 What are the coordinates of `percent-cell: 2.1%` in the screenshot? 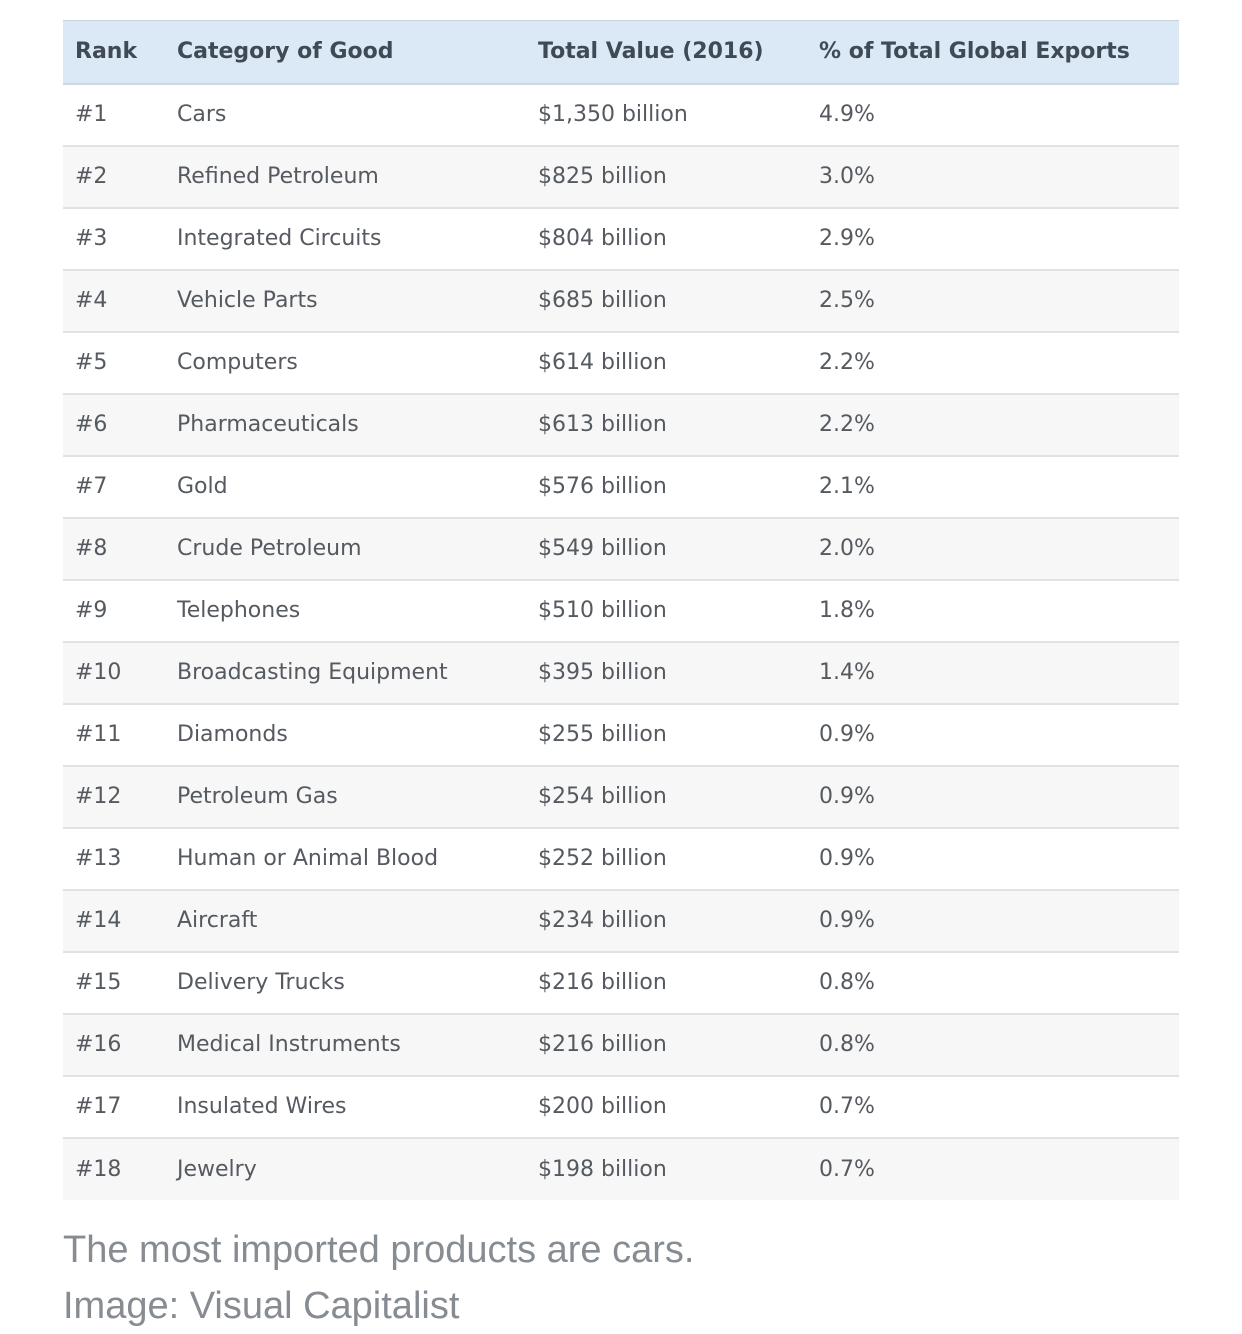 It's located at (847, 486).